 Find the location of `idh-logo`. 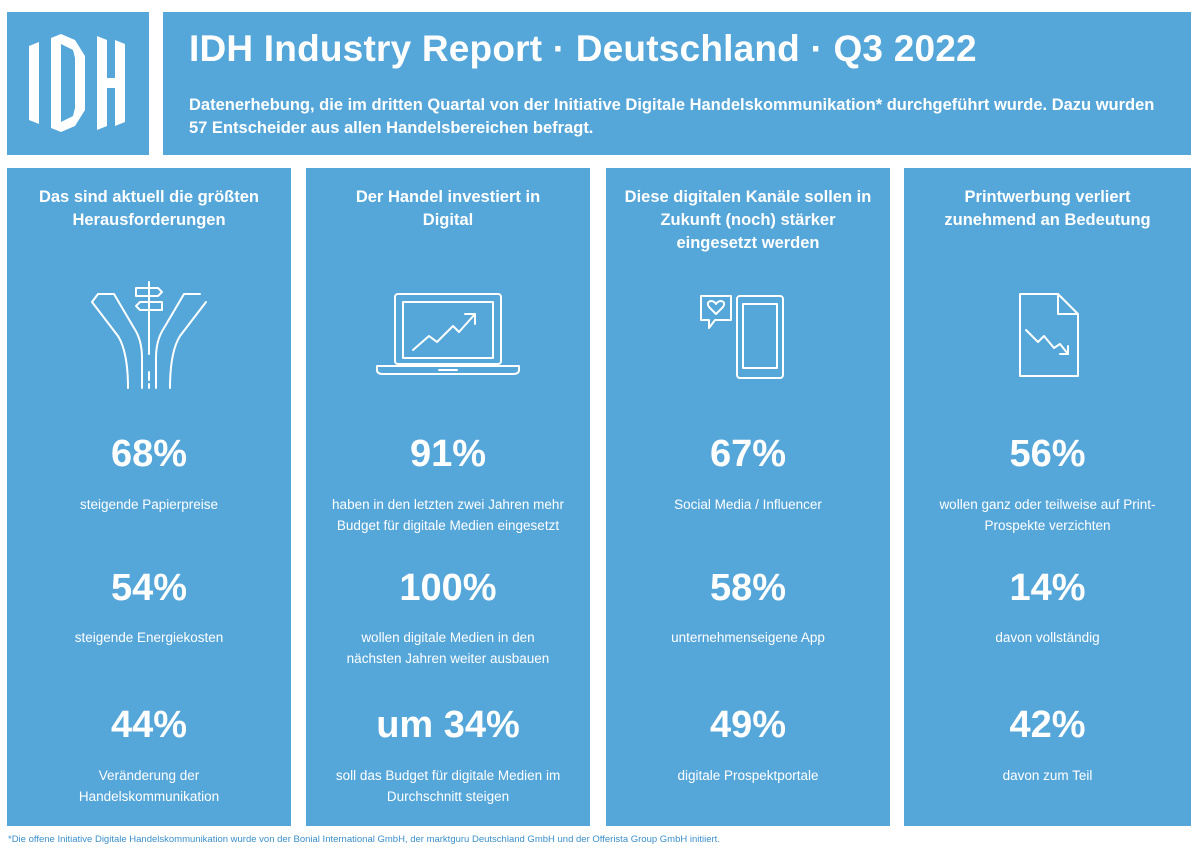

idh-logo is located at coordinates (78, 83).